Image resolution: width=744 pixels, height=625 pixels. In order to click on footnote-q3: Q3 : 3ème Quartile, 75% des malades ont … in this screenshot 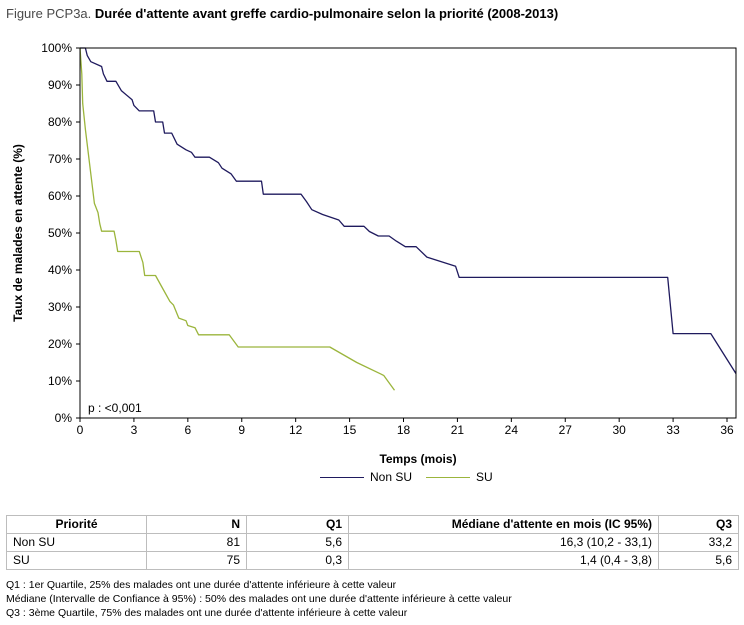, I will do `click(207, 613)`.